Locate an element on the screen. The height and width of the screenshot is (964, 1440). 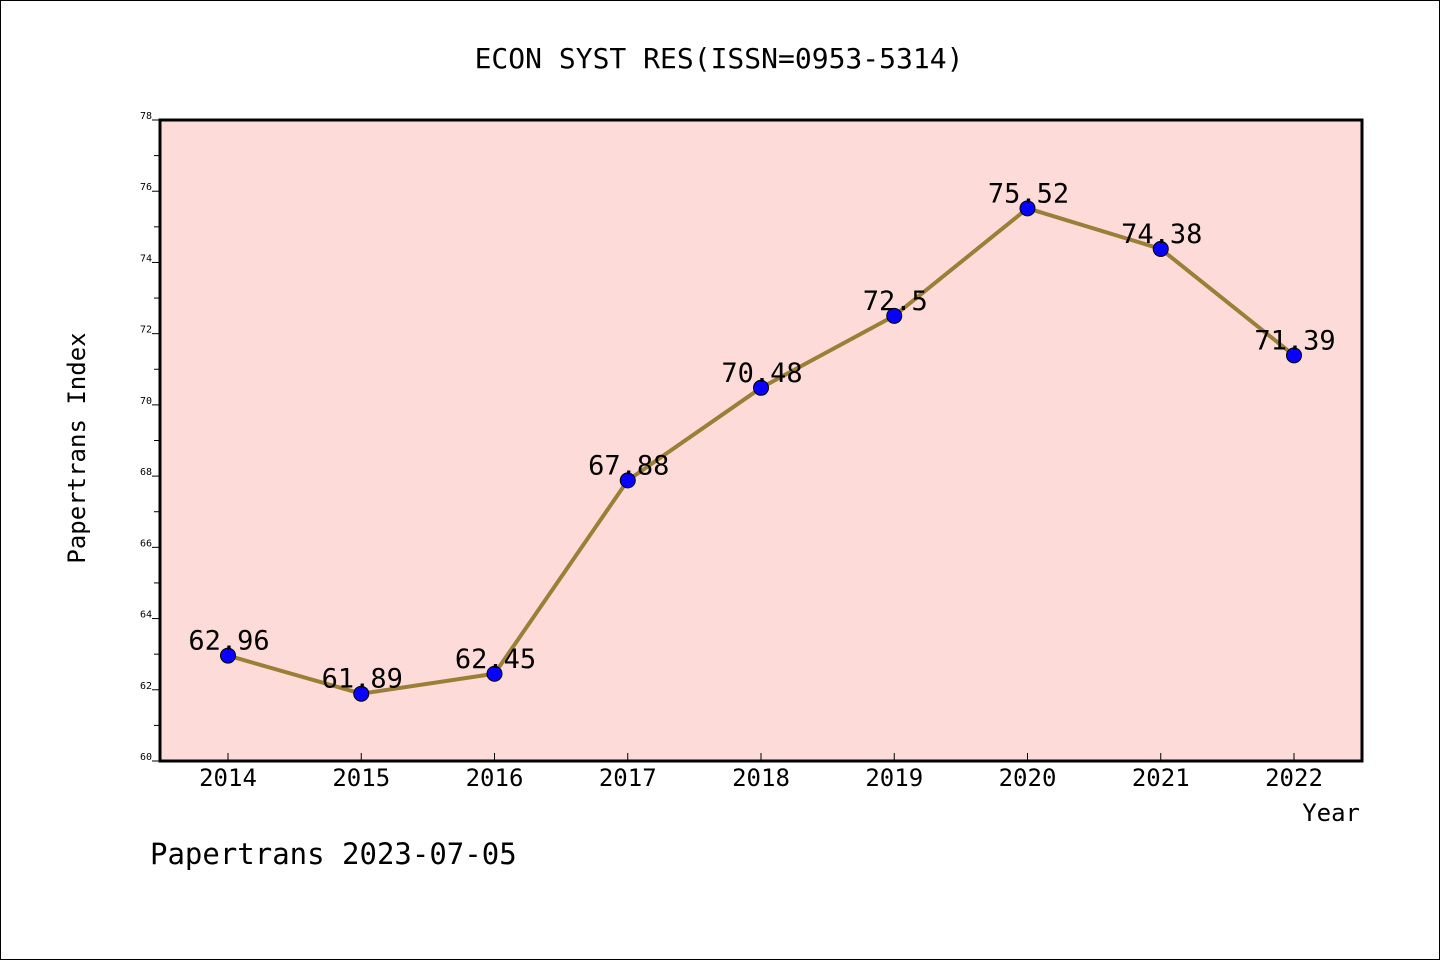
y-tick-label: 68 is located at coordinates (146, 472).